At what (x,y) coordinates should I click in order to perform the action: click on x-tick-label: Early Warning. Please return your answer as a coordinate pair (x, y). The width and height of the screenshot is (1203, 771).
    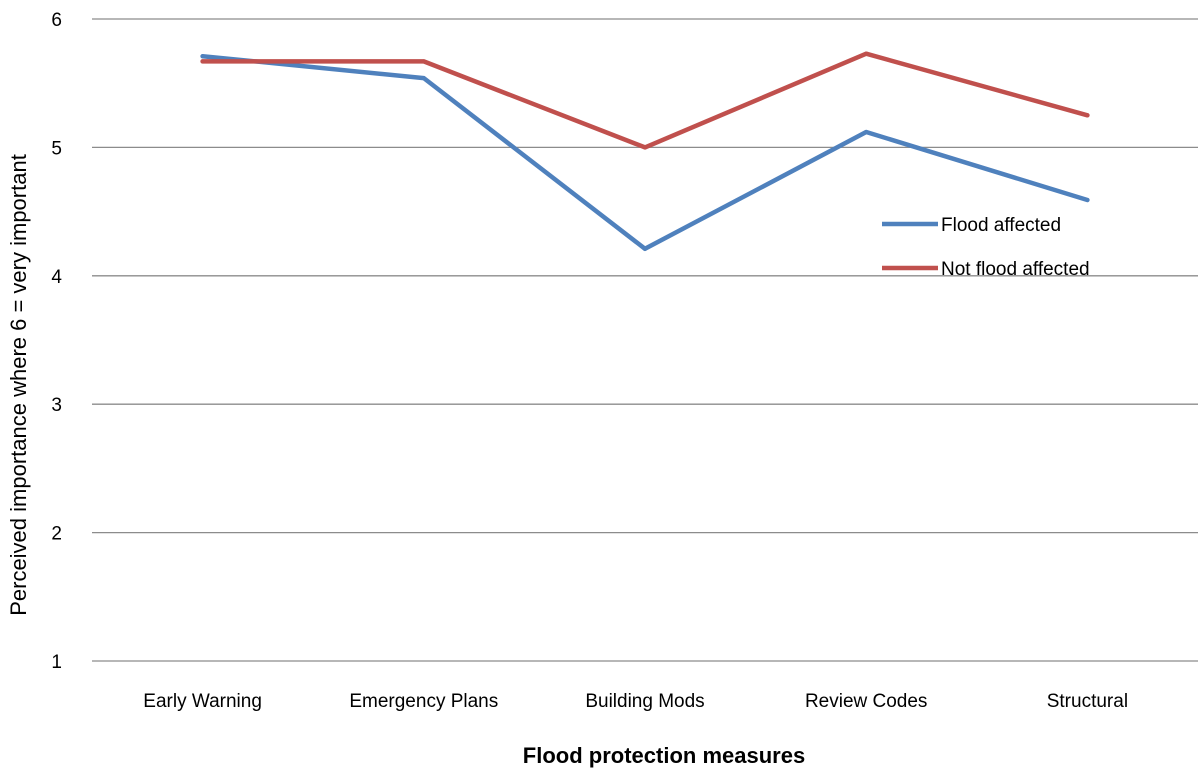
    Looking at the image, I should click on (202, 701).